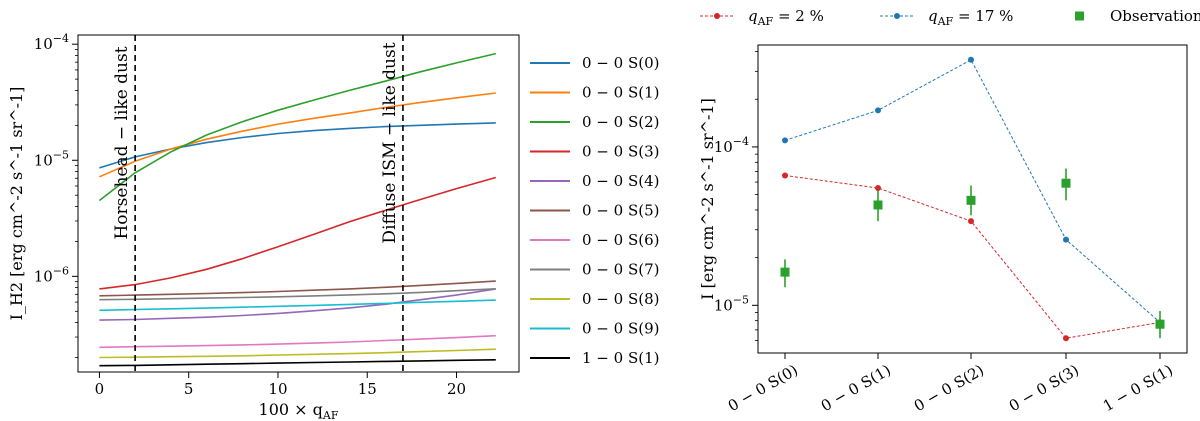 The width and height of the screenshot is (1200, 421). I want to click on x-tick-label: 0 − 0 S(3), so click(1044, 388).